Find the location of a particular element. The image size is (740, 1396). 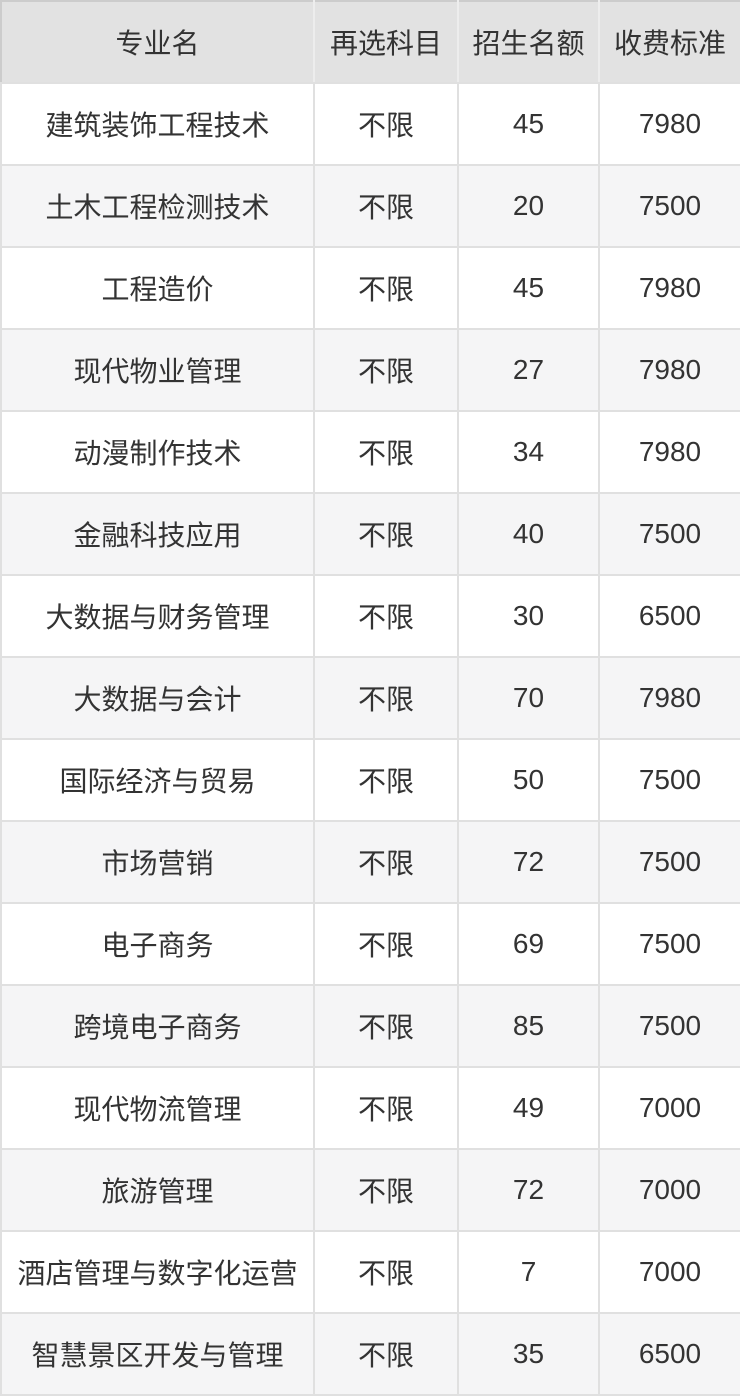

table-header-row: 专业名 再选科目 招生名额 收费标准 is located at coordinates (370, 42).